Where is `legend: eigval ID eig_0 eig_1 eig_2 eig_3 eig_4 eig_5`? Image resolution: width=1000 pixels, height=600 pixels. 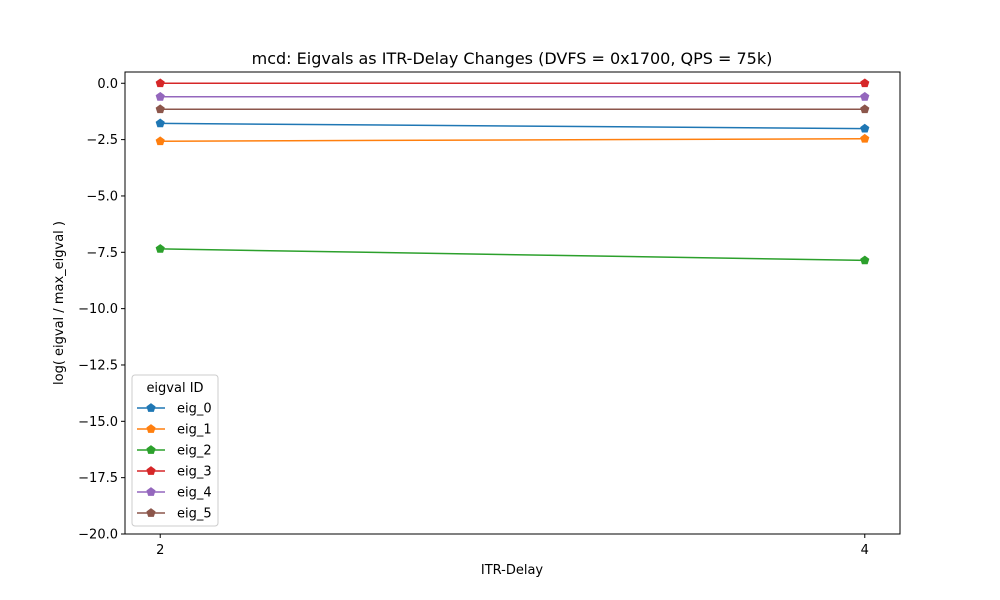 legend: eigval ID eig_0 eig_1 eig_2 eig_3 eig_4 eig_5 is located at coordinates (175, 450).